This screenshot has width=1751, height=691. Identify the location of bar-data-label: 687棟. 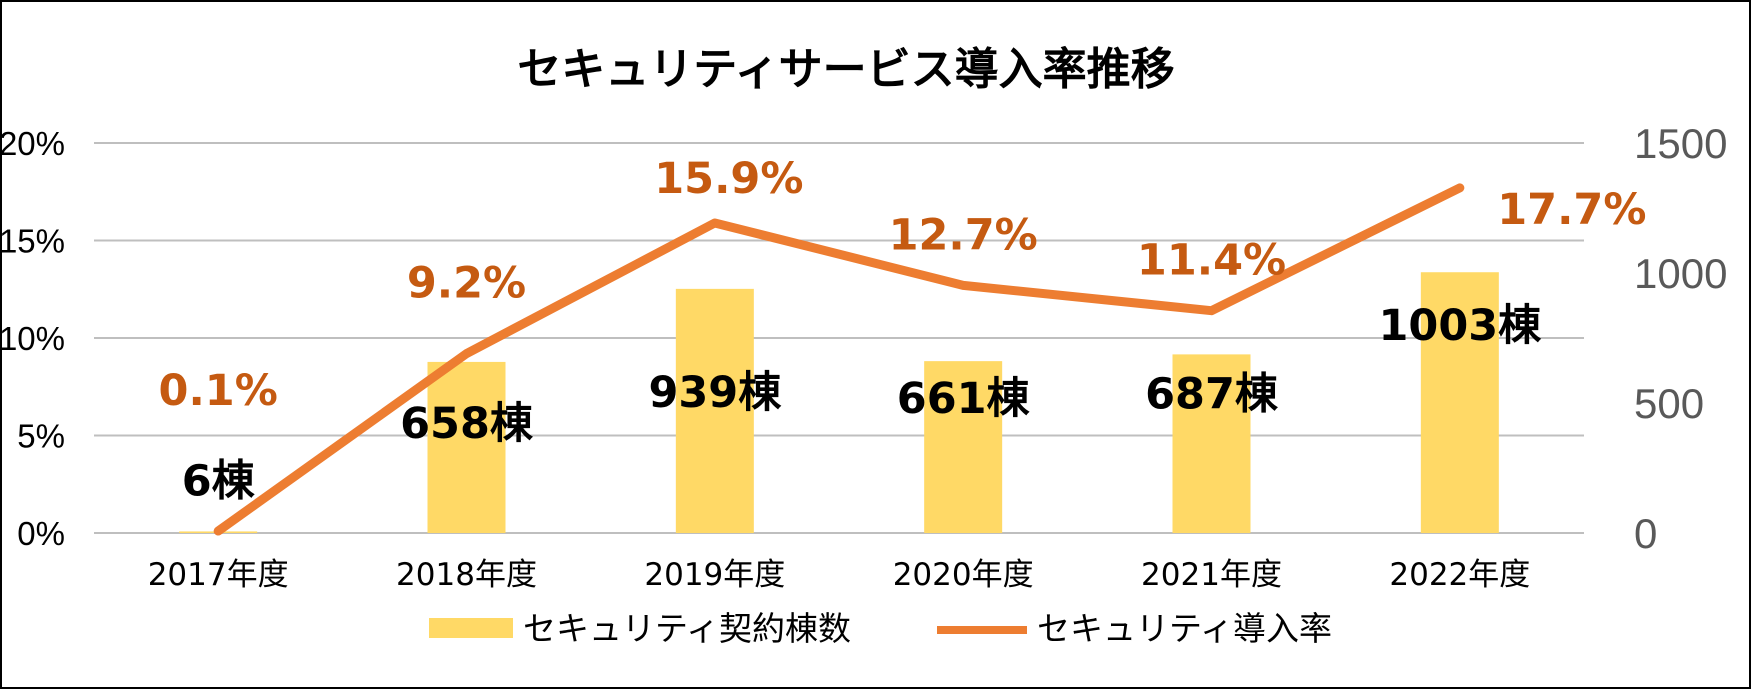
(1212, 394).